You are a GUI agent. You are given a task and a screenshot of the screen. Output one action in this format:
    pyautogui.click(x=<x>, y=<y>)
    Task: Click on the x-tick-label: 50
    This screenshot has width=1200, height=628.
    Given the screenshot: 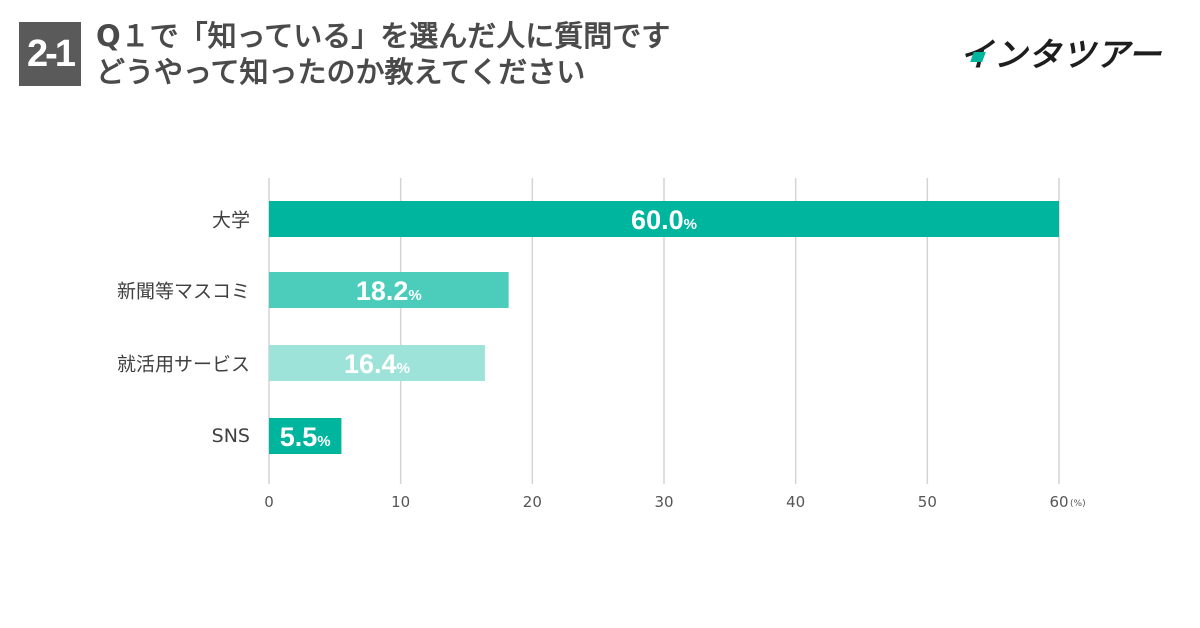 What is the action you would take?
    pyautogui.click(x=927, y=502)
    